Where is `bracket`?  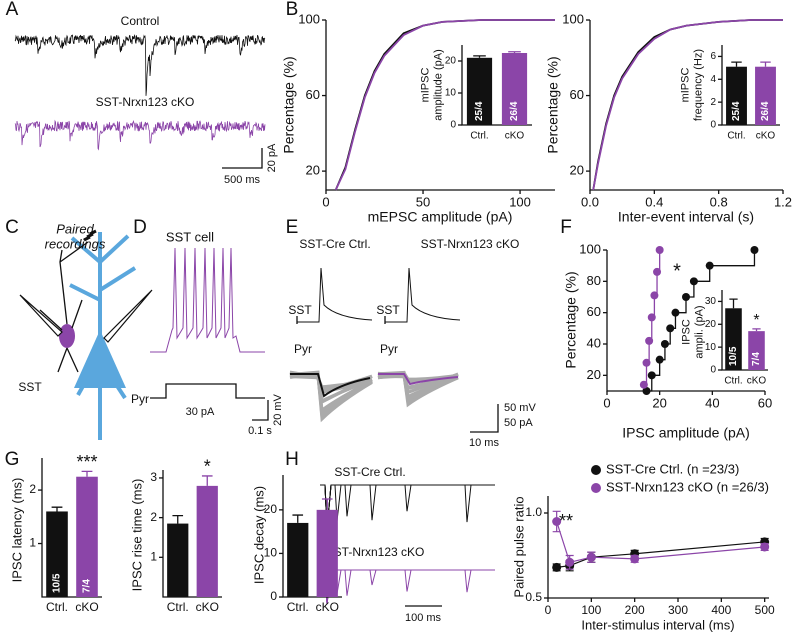 bracket is located at coordinates (341, 320).